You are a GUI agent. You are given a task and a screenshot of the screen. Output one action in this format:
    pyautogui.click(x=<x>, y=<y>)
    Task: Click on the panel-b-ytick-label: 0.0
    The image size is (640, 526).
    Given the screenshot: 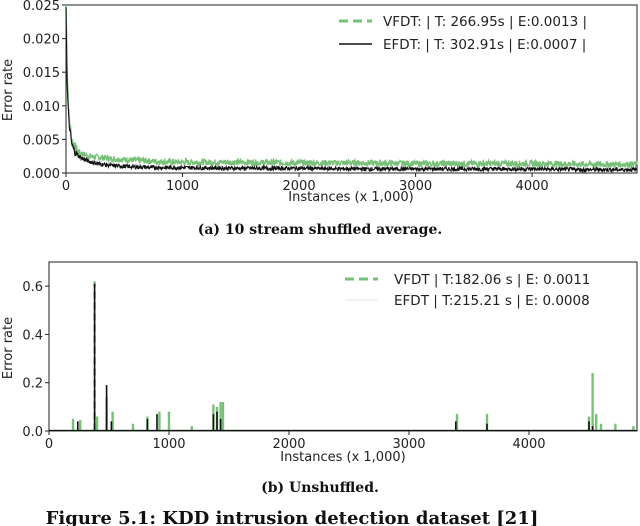 What is the action you would take?
    pyautogui.click(x=32, y=432)
    